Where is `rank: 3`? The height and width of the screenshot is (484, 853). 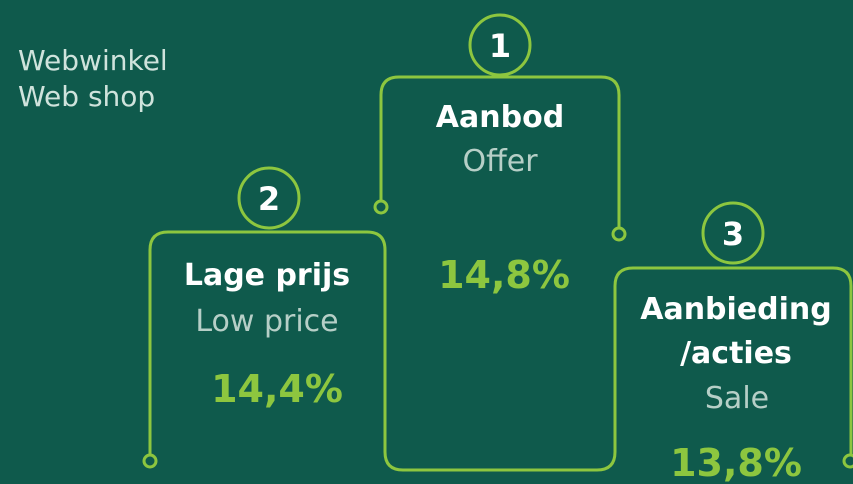
rank: 3 is located at coordinates (733, 234).